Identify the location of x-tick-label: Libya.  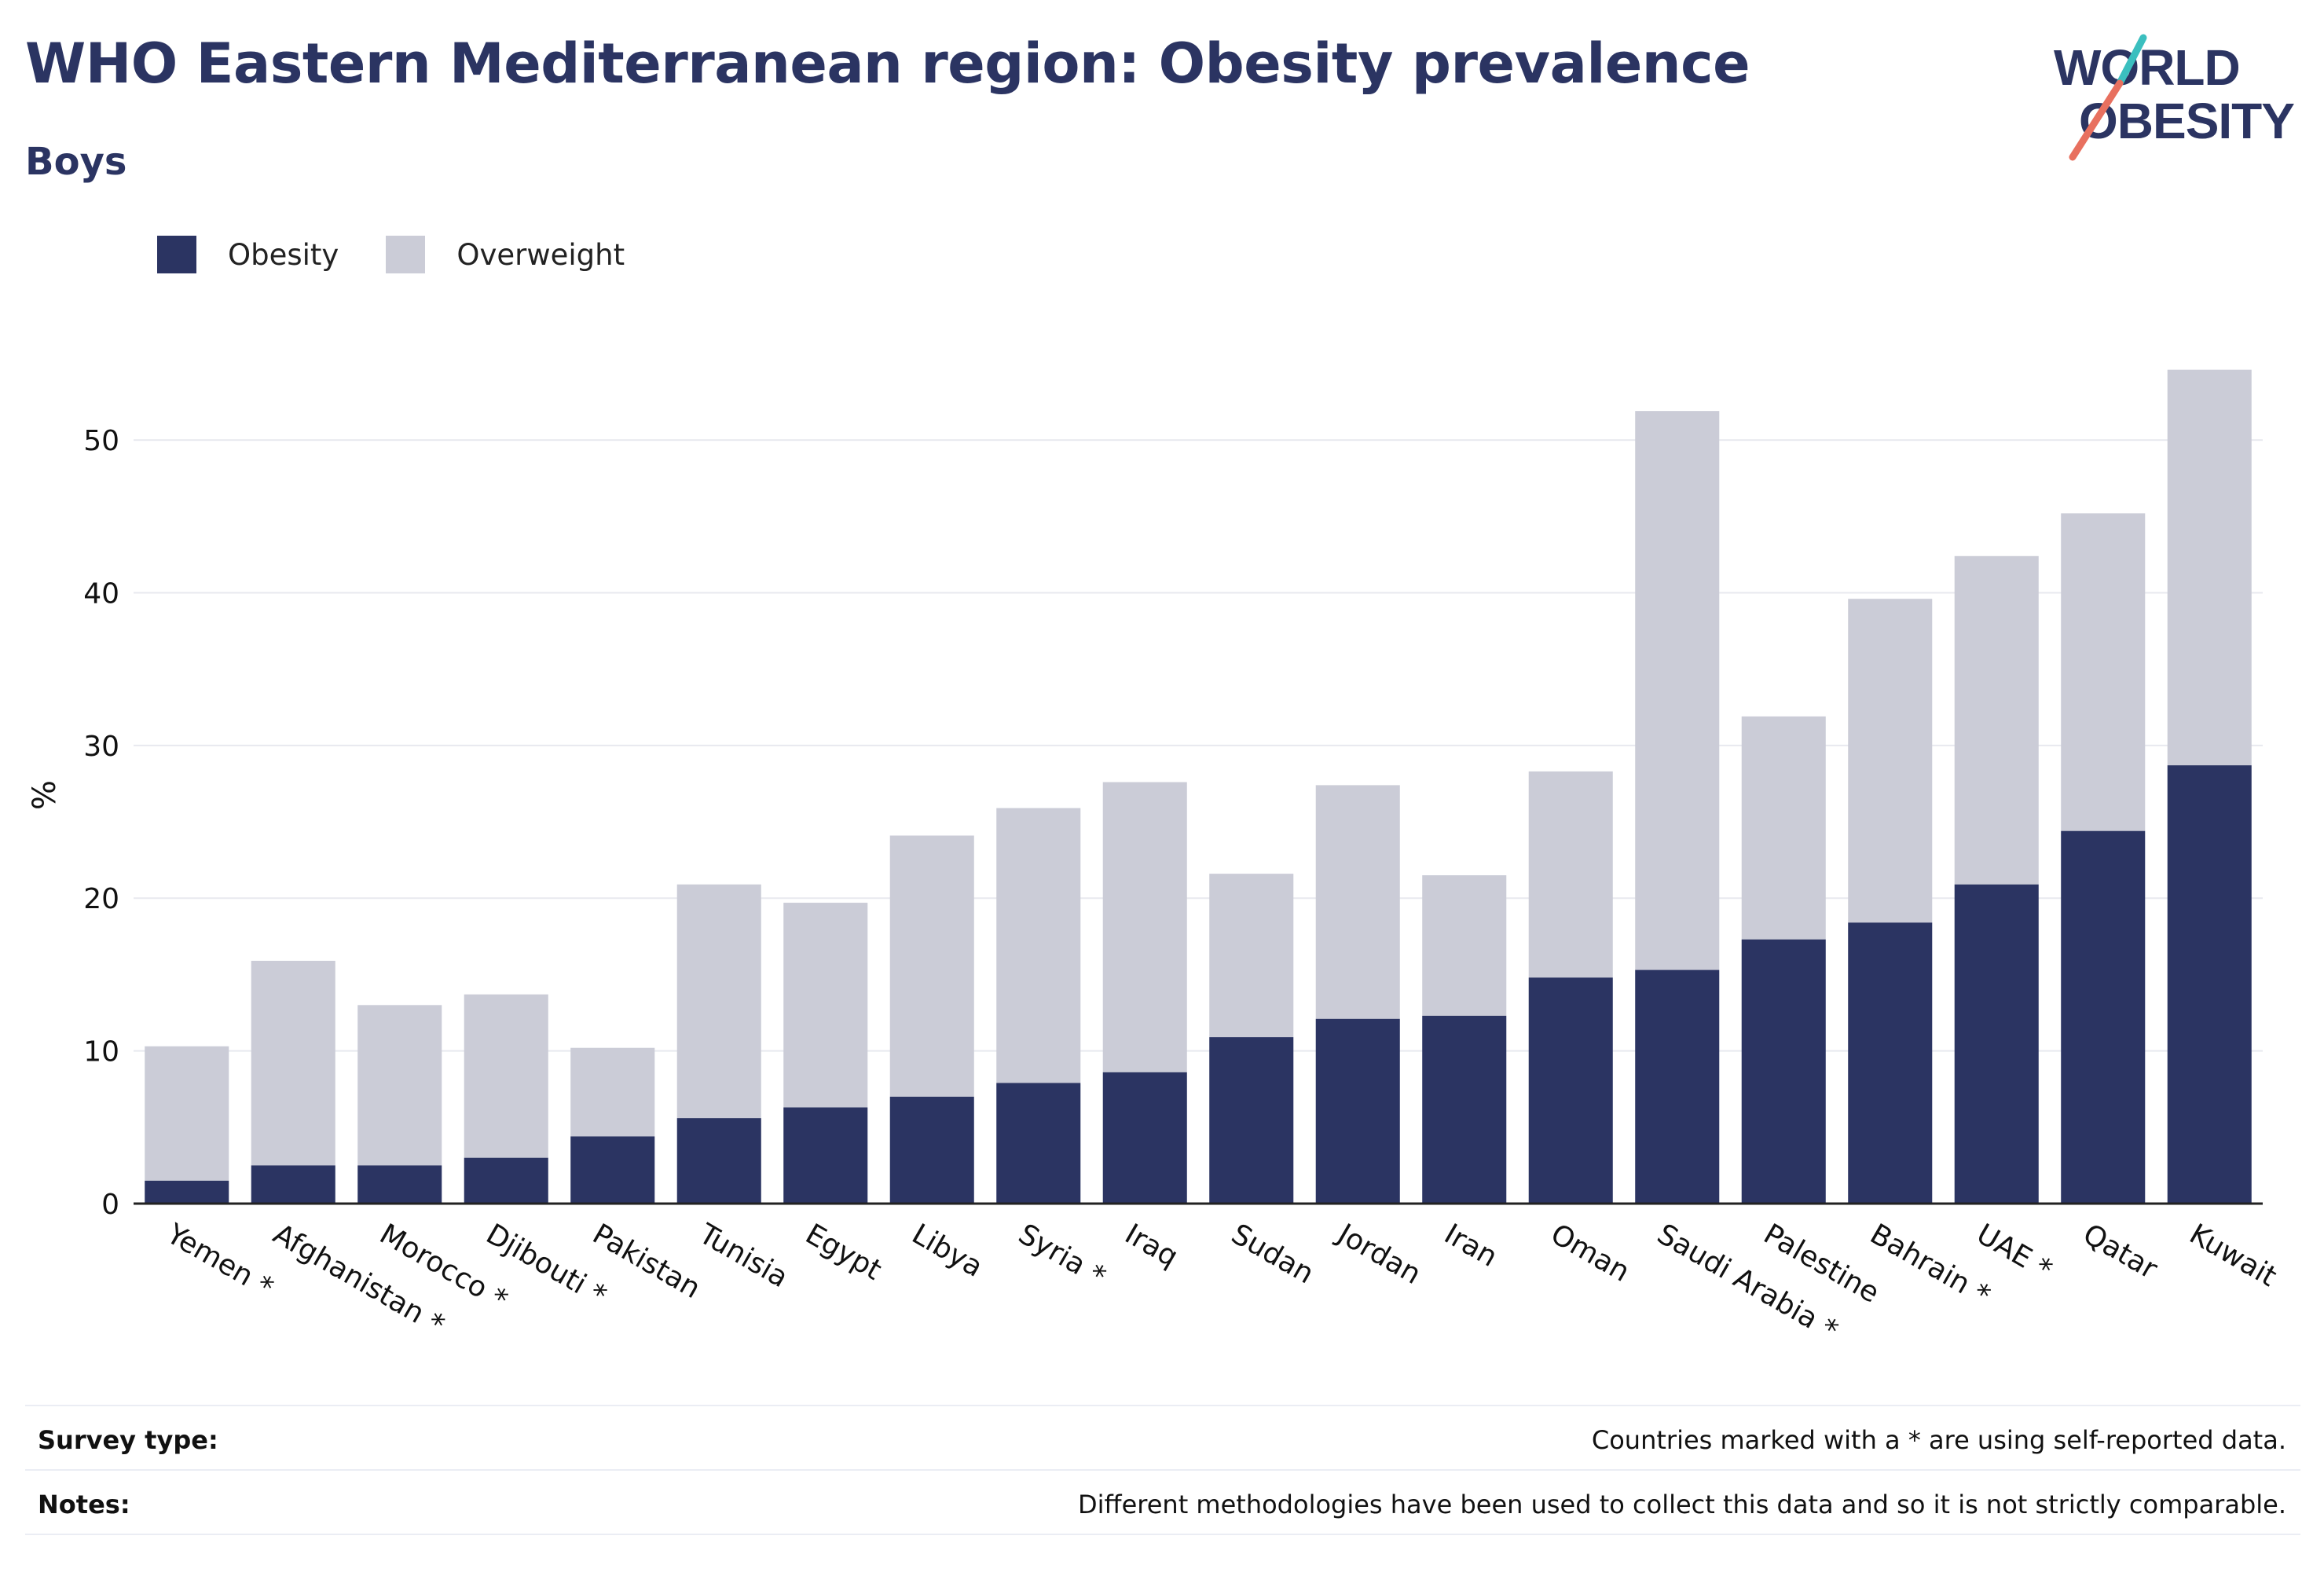
(947, 1251).